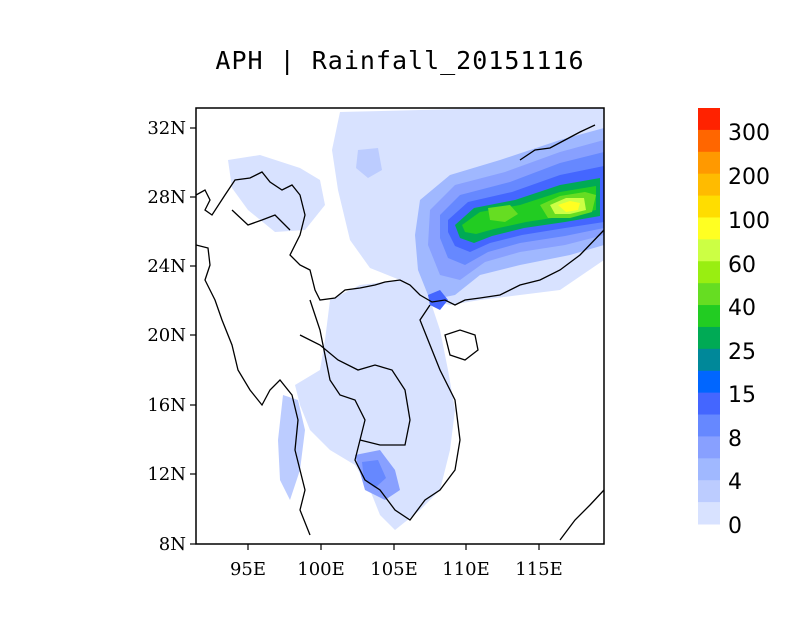 Image resolution: width=800 pixels, height=618 pixels. Describe the element at coordinates (166, 128) in the screenshot. I see `lat-tick-label: 32N` at that location.